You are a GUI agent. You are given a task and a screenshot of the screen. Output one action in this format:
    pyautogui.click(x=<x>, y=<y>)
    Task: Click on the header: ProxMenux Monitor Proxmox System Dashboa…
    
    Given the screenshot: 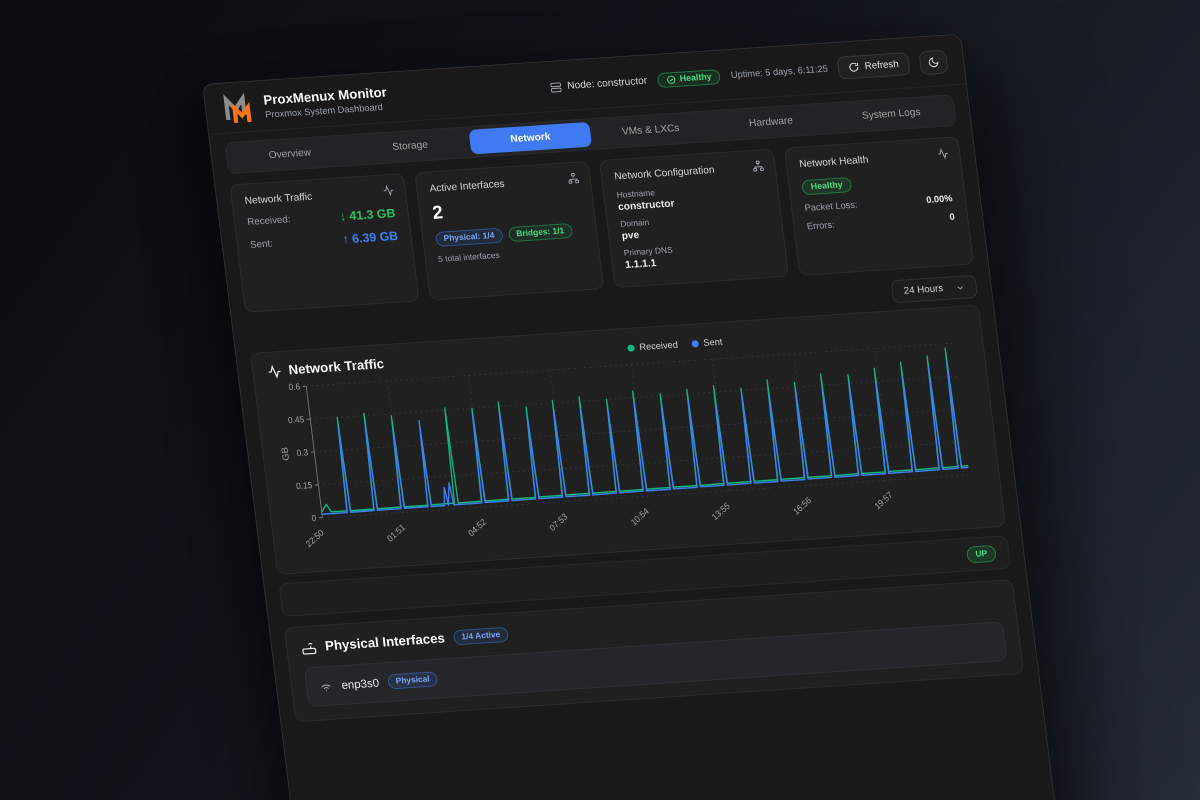 What is the action you would take?
    pyautogui.click(x=584, y=84)
    